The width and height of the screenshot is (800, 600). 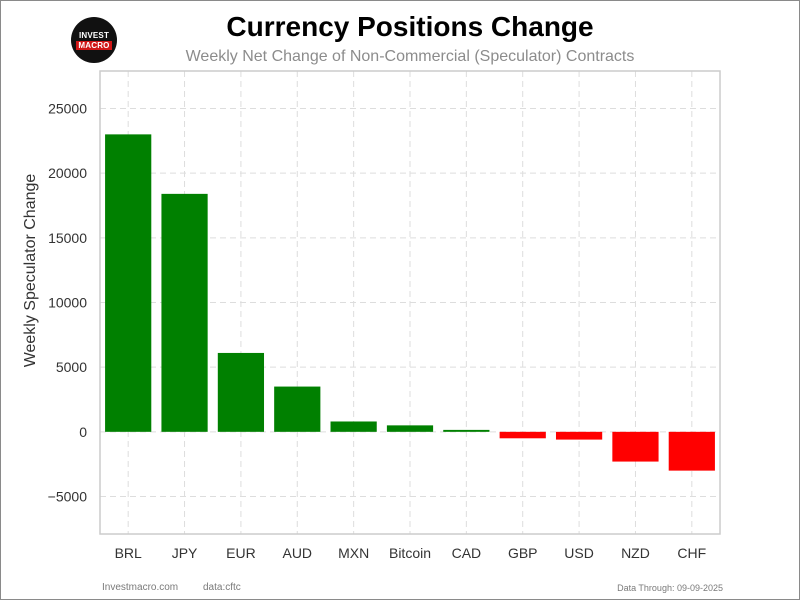 I want to click on y-tick-label: 0, so click(x=83, y=432).